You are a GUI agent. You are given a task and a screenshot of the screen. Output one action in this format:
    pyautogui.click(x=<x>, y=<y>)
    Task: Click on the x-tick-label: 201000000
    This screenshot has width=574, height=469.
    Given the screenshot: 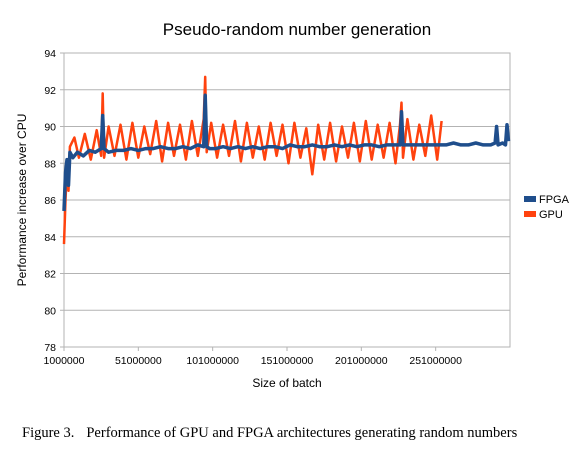 What is the action you would take?
    pyautogui.click(x=361, y=361)
    